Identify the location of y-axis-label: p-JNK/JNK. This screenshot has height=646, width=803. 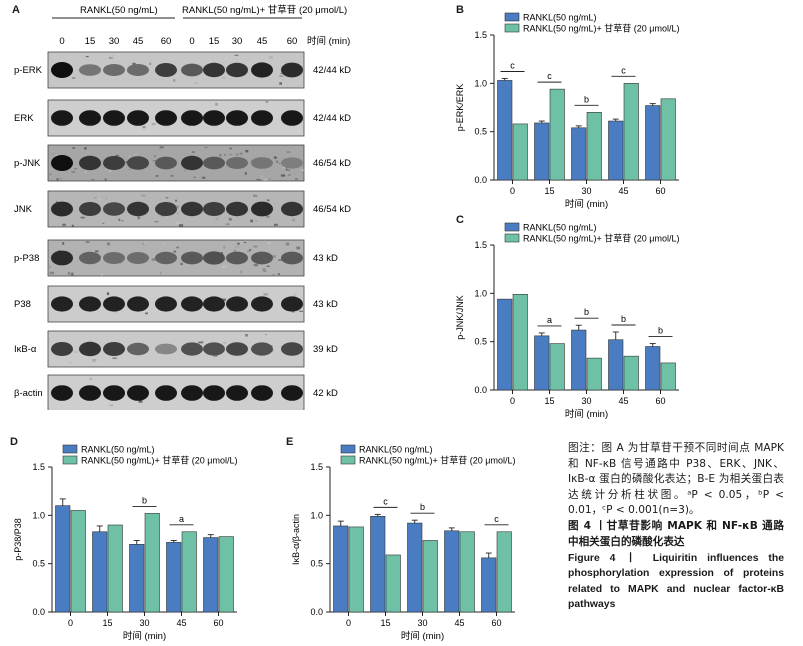
(460, 317).